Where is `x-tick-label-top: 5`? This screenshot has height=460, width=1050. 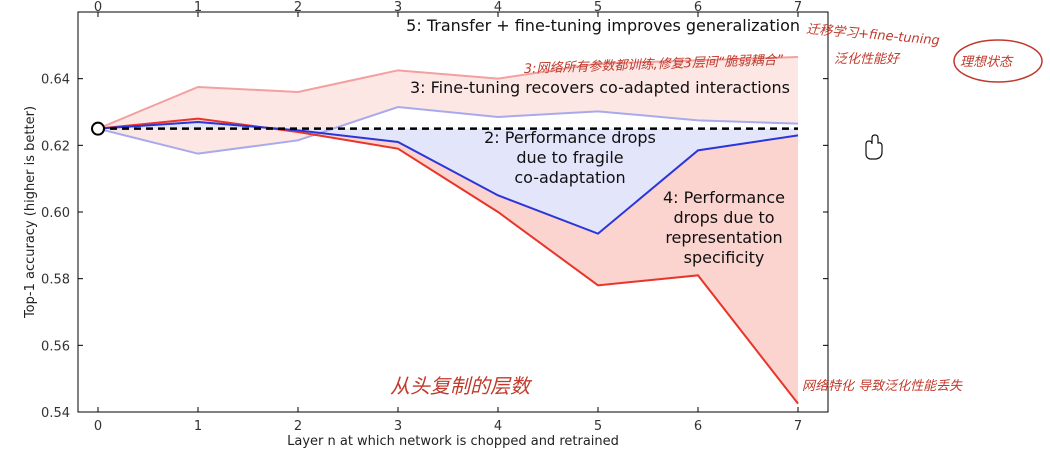 x-tick-label-top: 5 is located at coordinates (598, 7).